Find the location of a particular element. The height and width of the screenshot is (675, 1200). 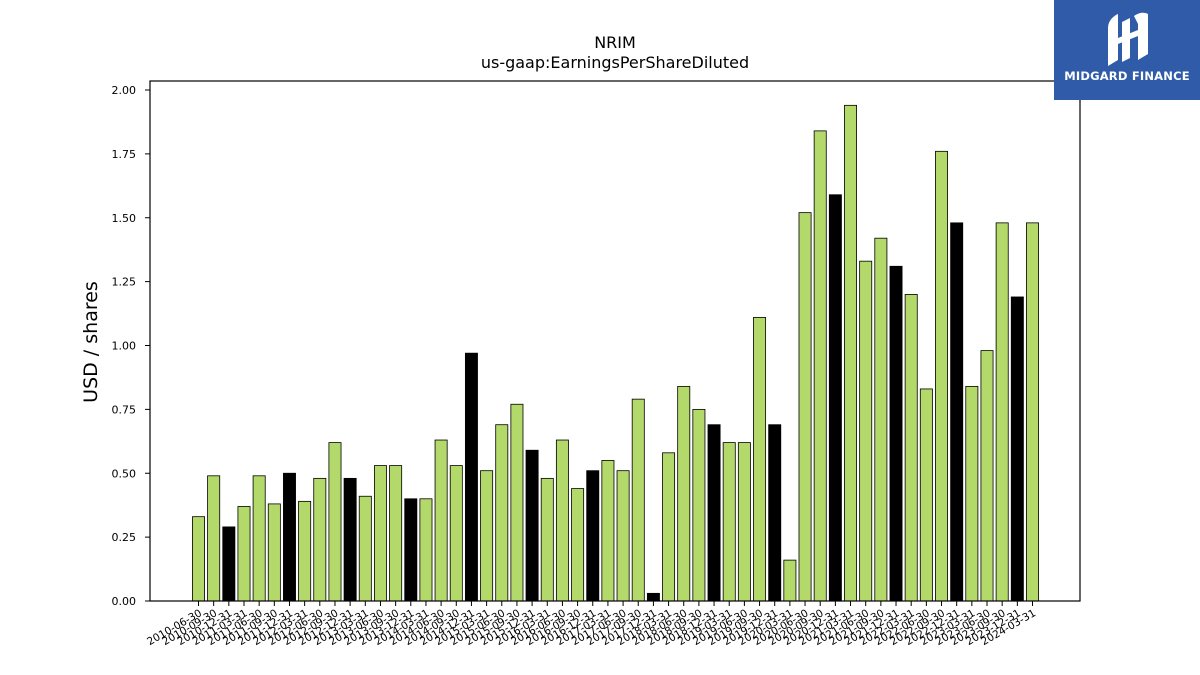

midgard-finance-logo: MIDGARD FINANCE is located at coordinates (1127, 50).